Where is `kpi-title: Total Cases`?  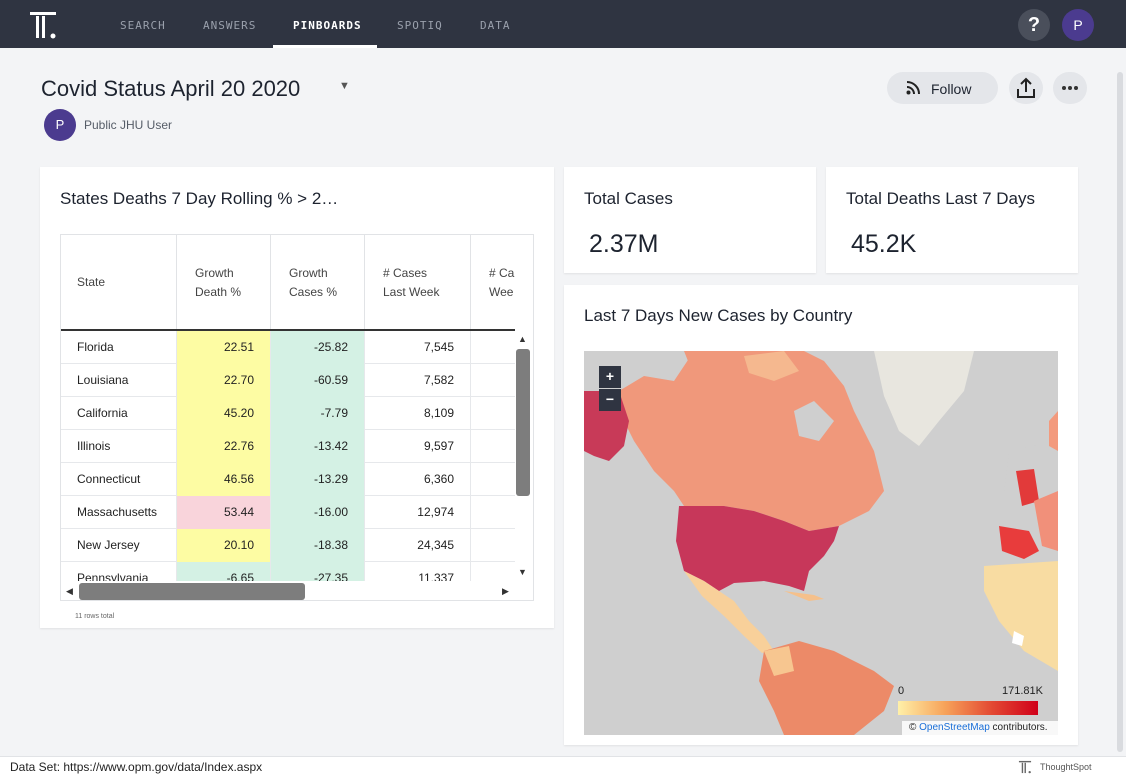 kpi-title: Total Cases is located at coordinates (628, 198).